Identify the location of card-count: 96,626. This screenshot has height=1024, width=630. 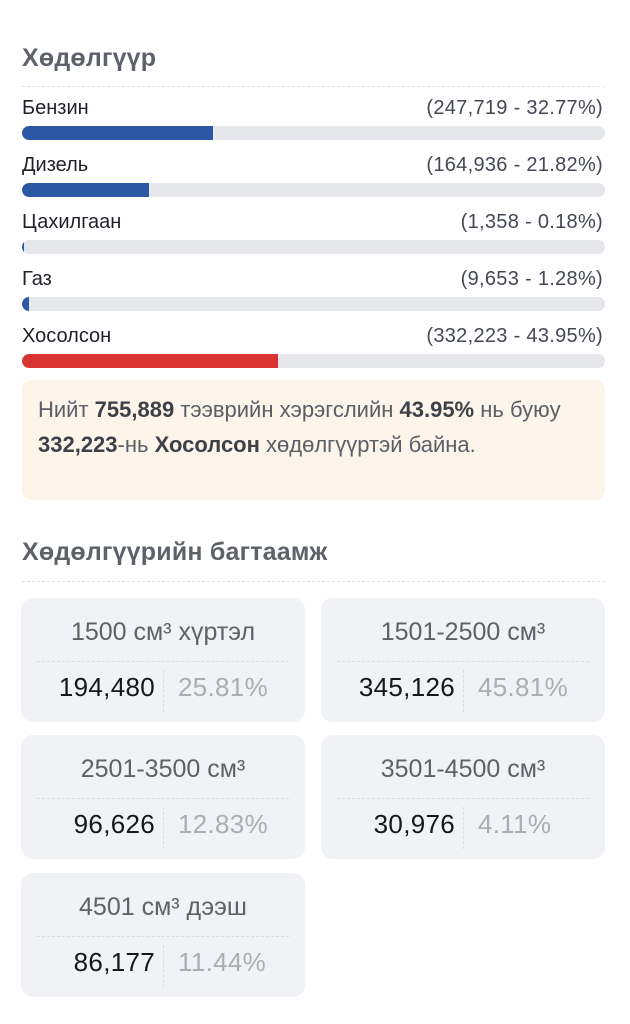
(114, 824).